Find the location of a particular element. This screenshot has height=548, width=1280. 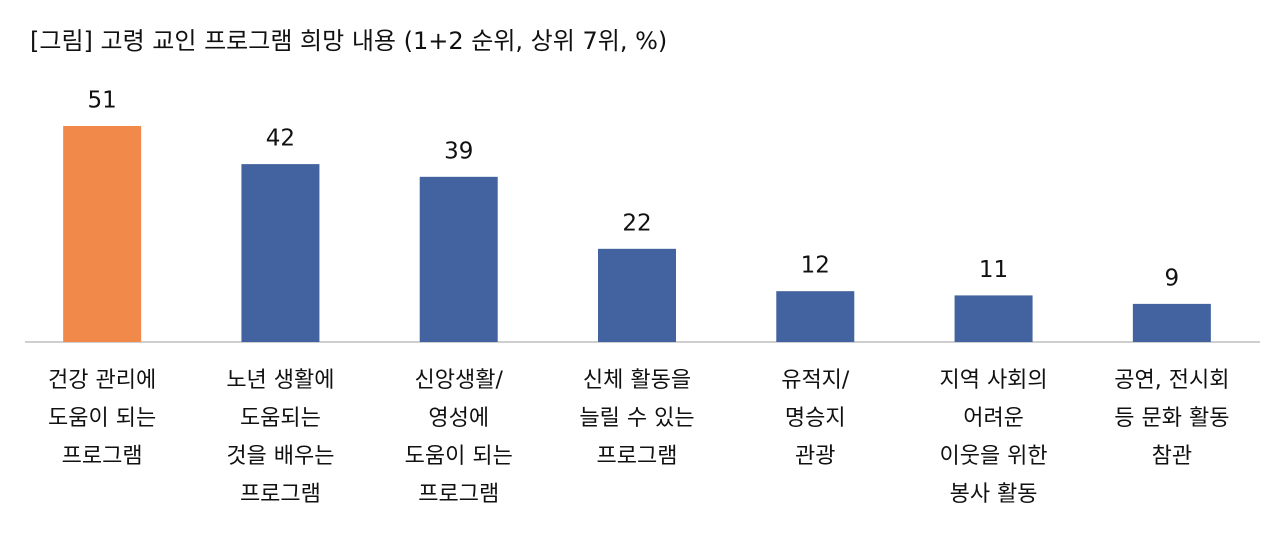

x-tick-label: 도움되는 is located at coordinates (280, 418).